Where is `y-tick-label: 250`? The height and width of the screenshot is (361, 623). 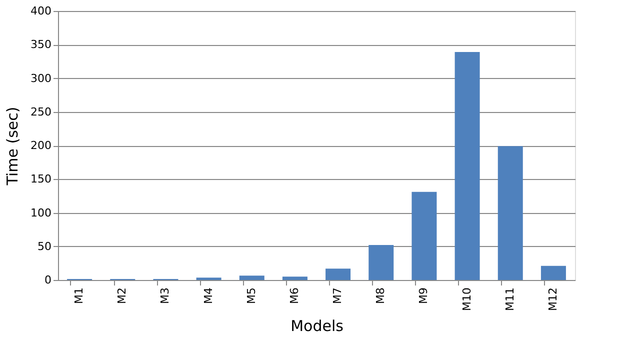
y-tick-label: 250 is located at coordinates (41, 111).